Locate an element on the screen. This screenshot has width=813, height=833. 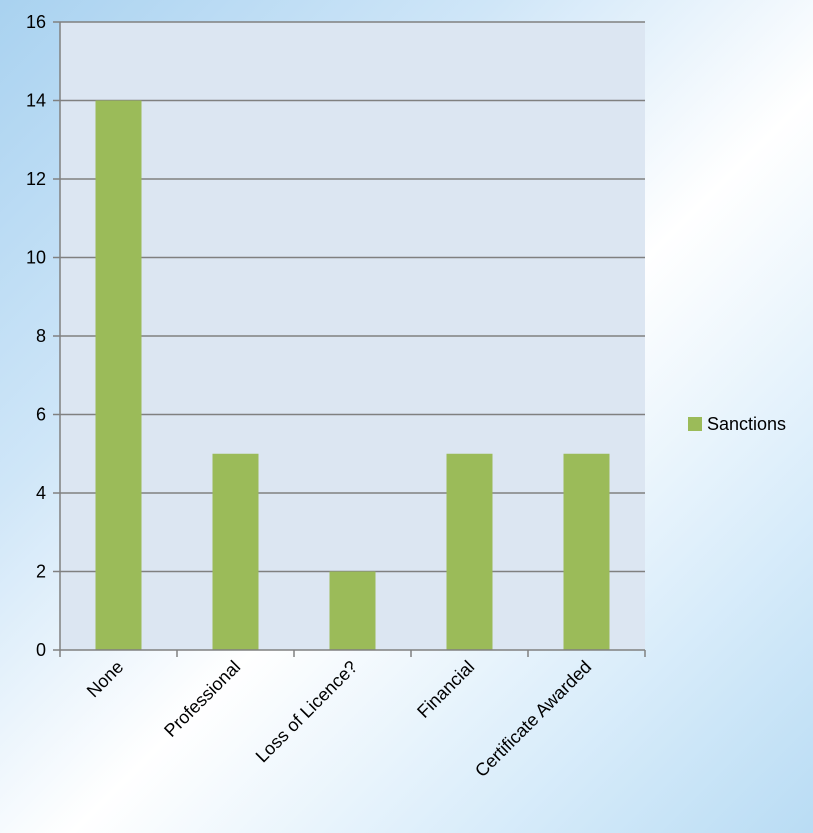
y-tick-label: 10 is located at coordinates (36, 258).